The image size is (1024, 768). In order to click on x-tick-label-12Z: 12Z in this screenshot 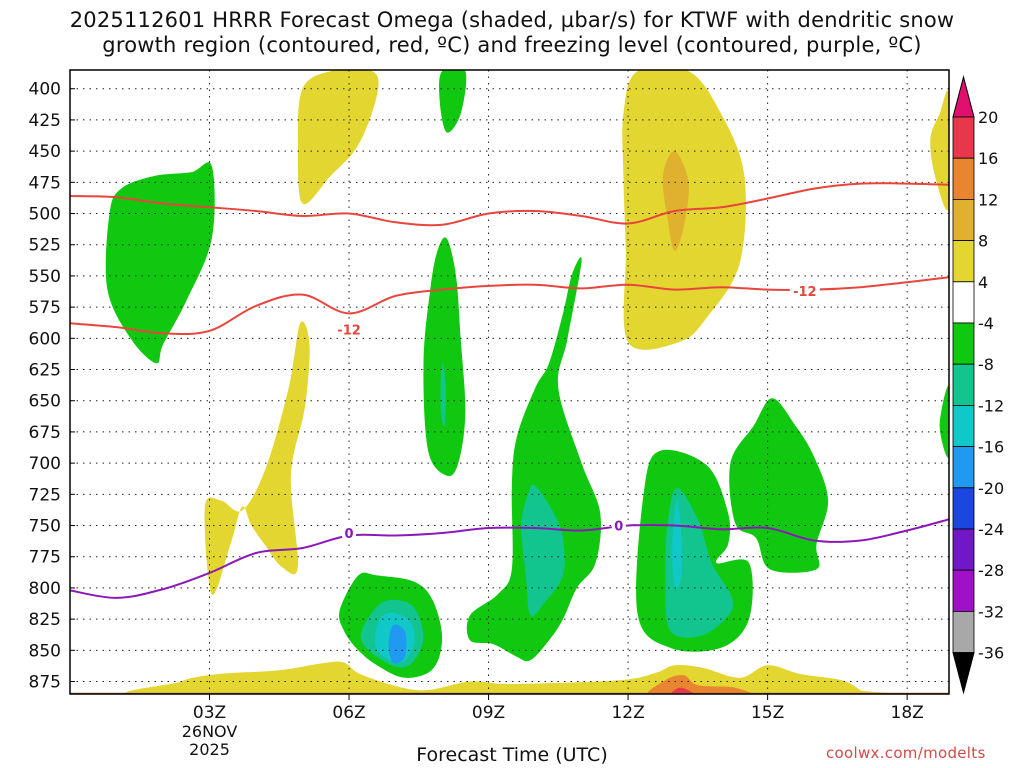, I will do `click(627, 713)`.